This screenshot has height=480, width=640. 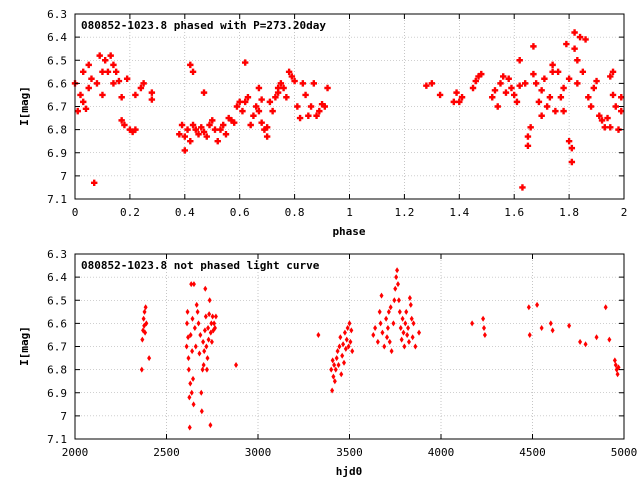 I want to click on y-tick-label-phased: 6.3, so click(x=57, y=14).